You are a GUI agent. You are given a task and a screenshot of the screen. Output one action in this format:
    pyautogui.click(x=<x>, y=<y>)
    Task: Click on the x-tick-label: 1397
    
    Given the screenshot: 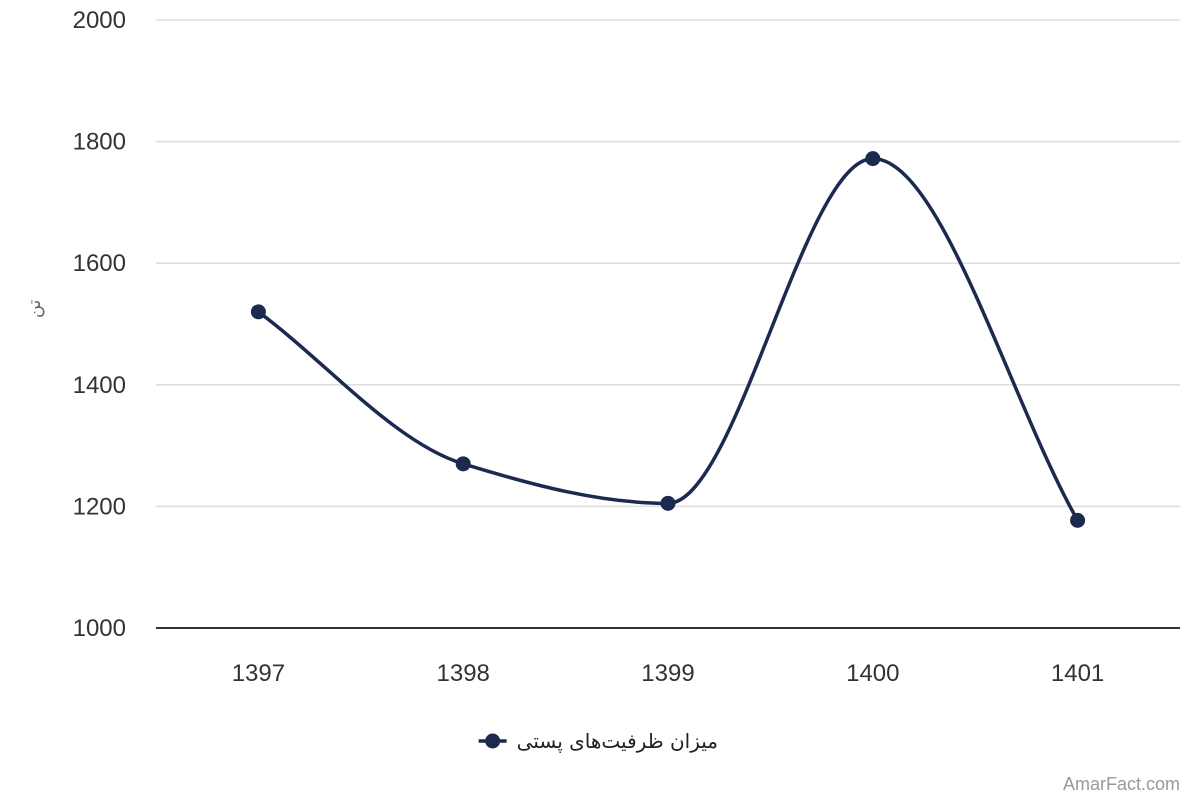 What is the action you would take?
    pyautogui.click(x=258, y=673)
    